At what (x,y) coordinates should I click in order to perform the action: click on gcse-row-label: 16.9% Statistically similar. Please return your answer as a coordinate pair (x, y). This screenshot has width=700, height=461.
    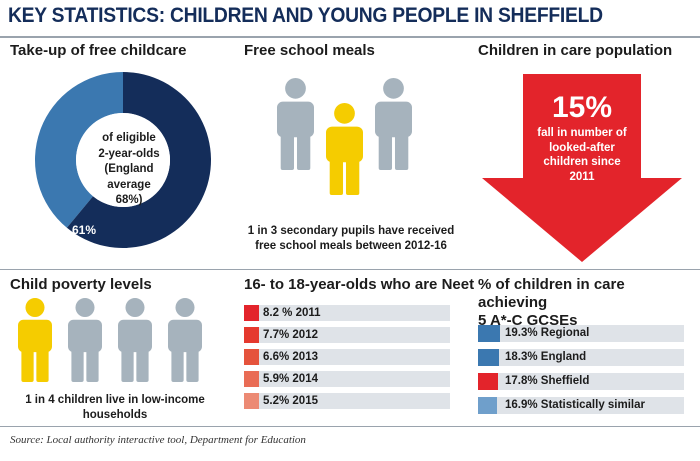
    Looking at the image, I should click on (575, 405).